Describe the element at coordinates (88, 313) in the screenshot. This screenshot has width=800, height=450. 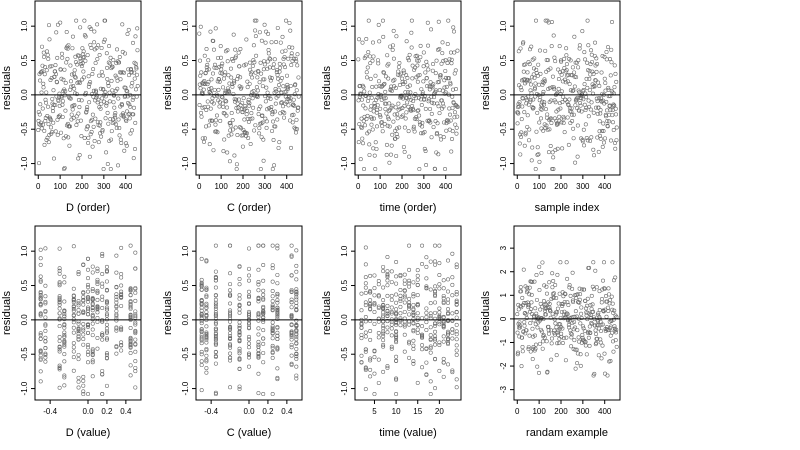
I see `plot-frame` at that location.